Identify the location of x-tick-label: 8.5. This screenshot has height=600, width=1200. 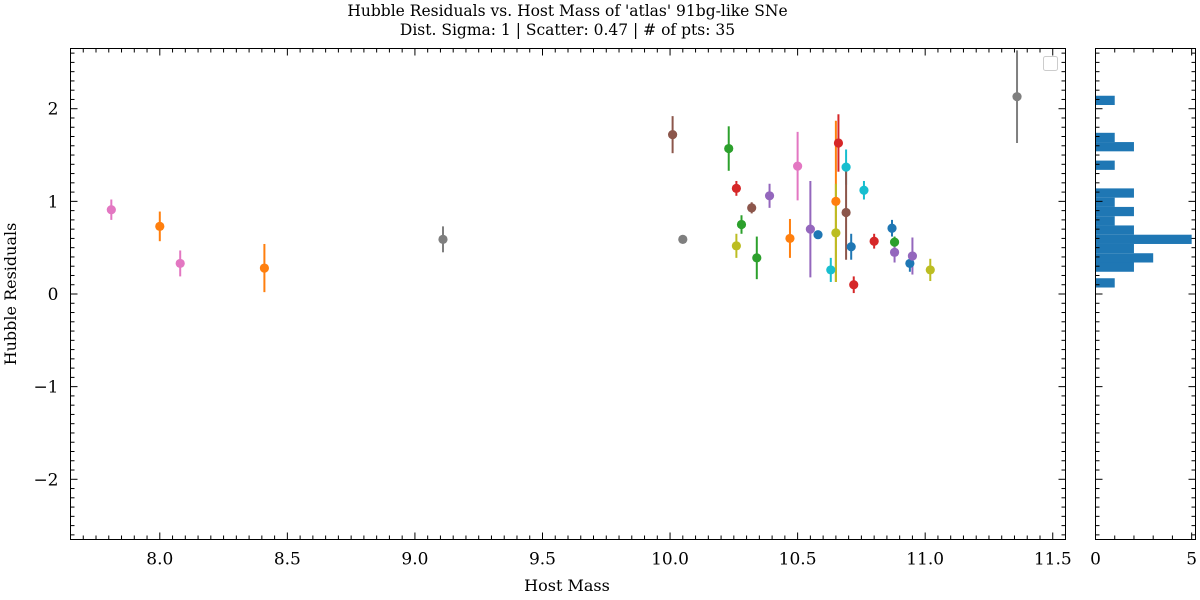
(287, 560).